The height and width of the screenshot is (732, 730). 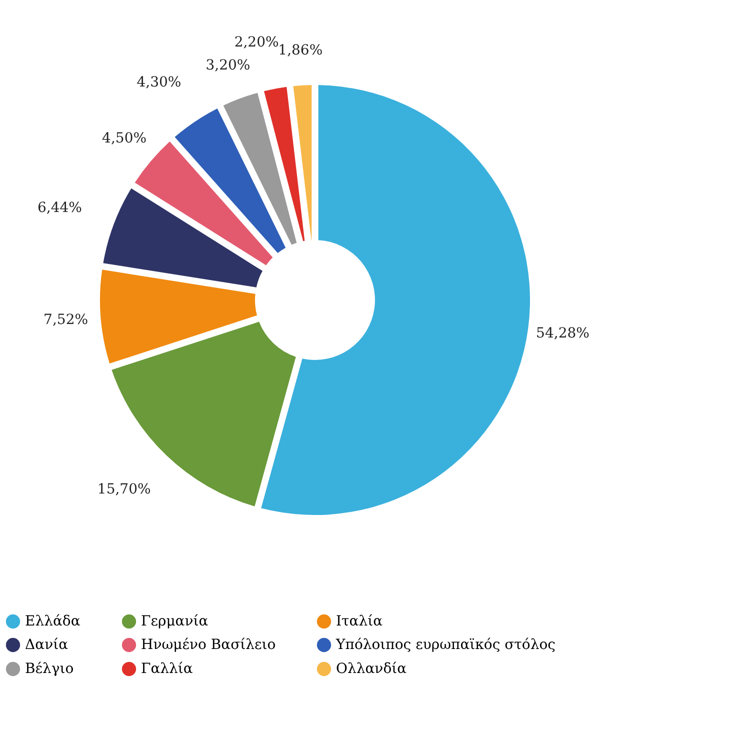 I want to click on data-label: 1,86%, so click(x=300, y=50).